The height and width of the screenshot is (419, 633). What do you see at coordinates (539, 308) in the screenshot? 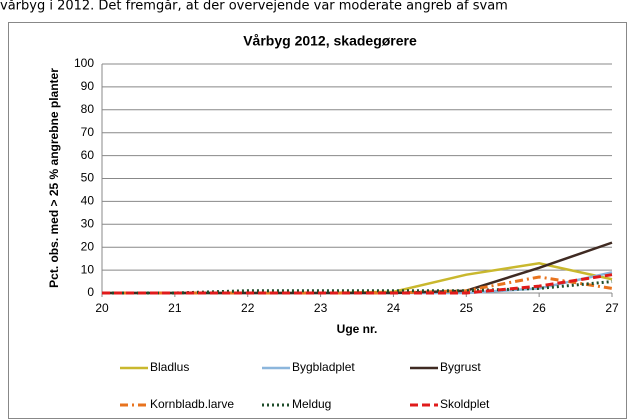
I see `x-tick-label: 26` at bounding box center [539, 308].